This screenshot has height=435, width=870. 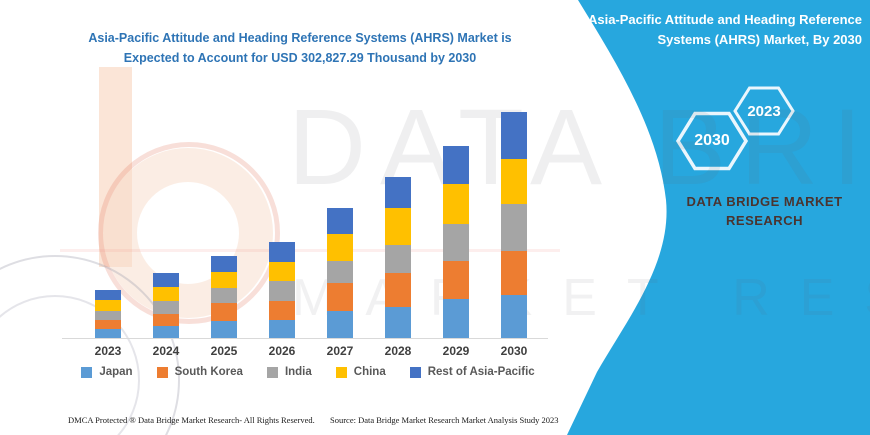 I want to click on bar-segment-japan-2024, so click(x=166, y=332).